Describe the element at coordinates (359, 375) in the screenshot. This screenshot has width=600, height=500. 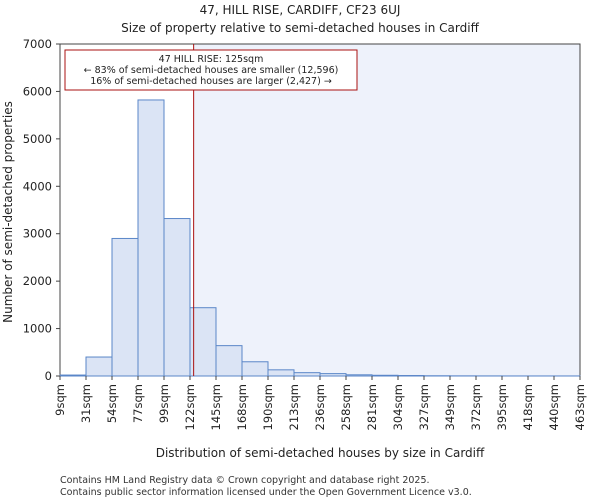
I see `bar-258sqm` at that location.